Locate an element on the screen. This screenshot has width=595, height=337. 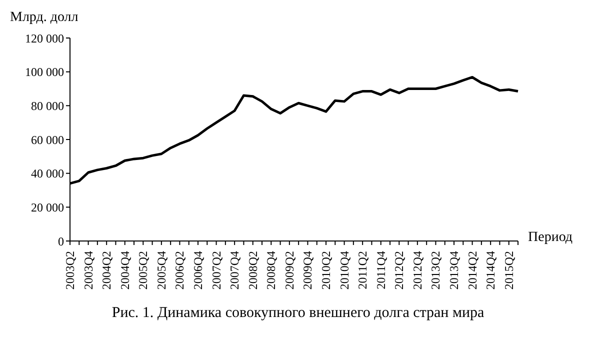
x-tick-label: 2015Q2 is located at coordinates (509, 270).